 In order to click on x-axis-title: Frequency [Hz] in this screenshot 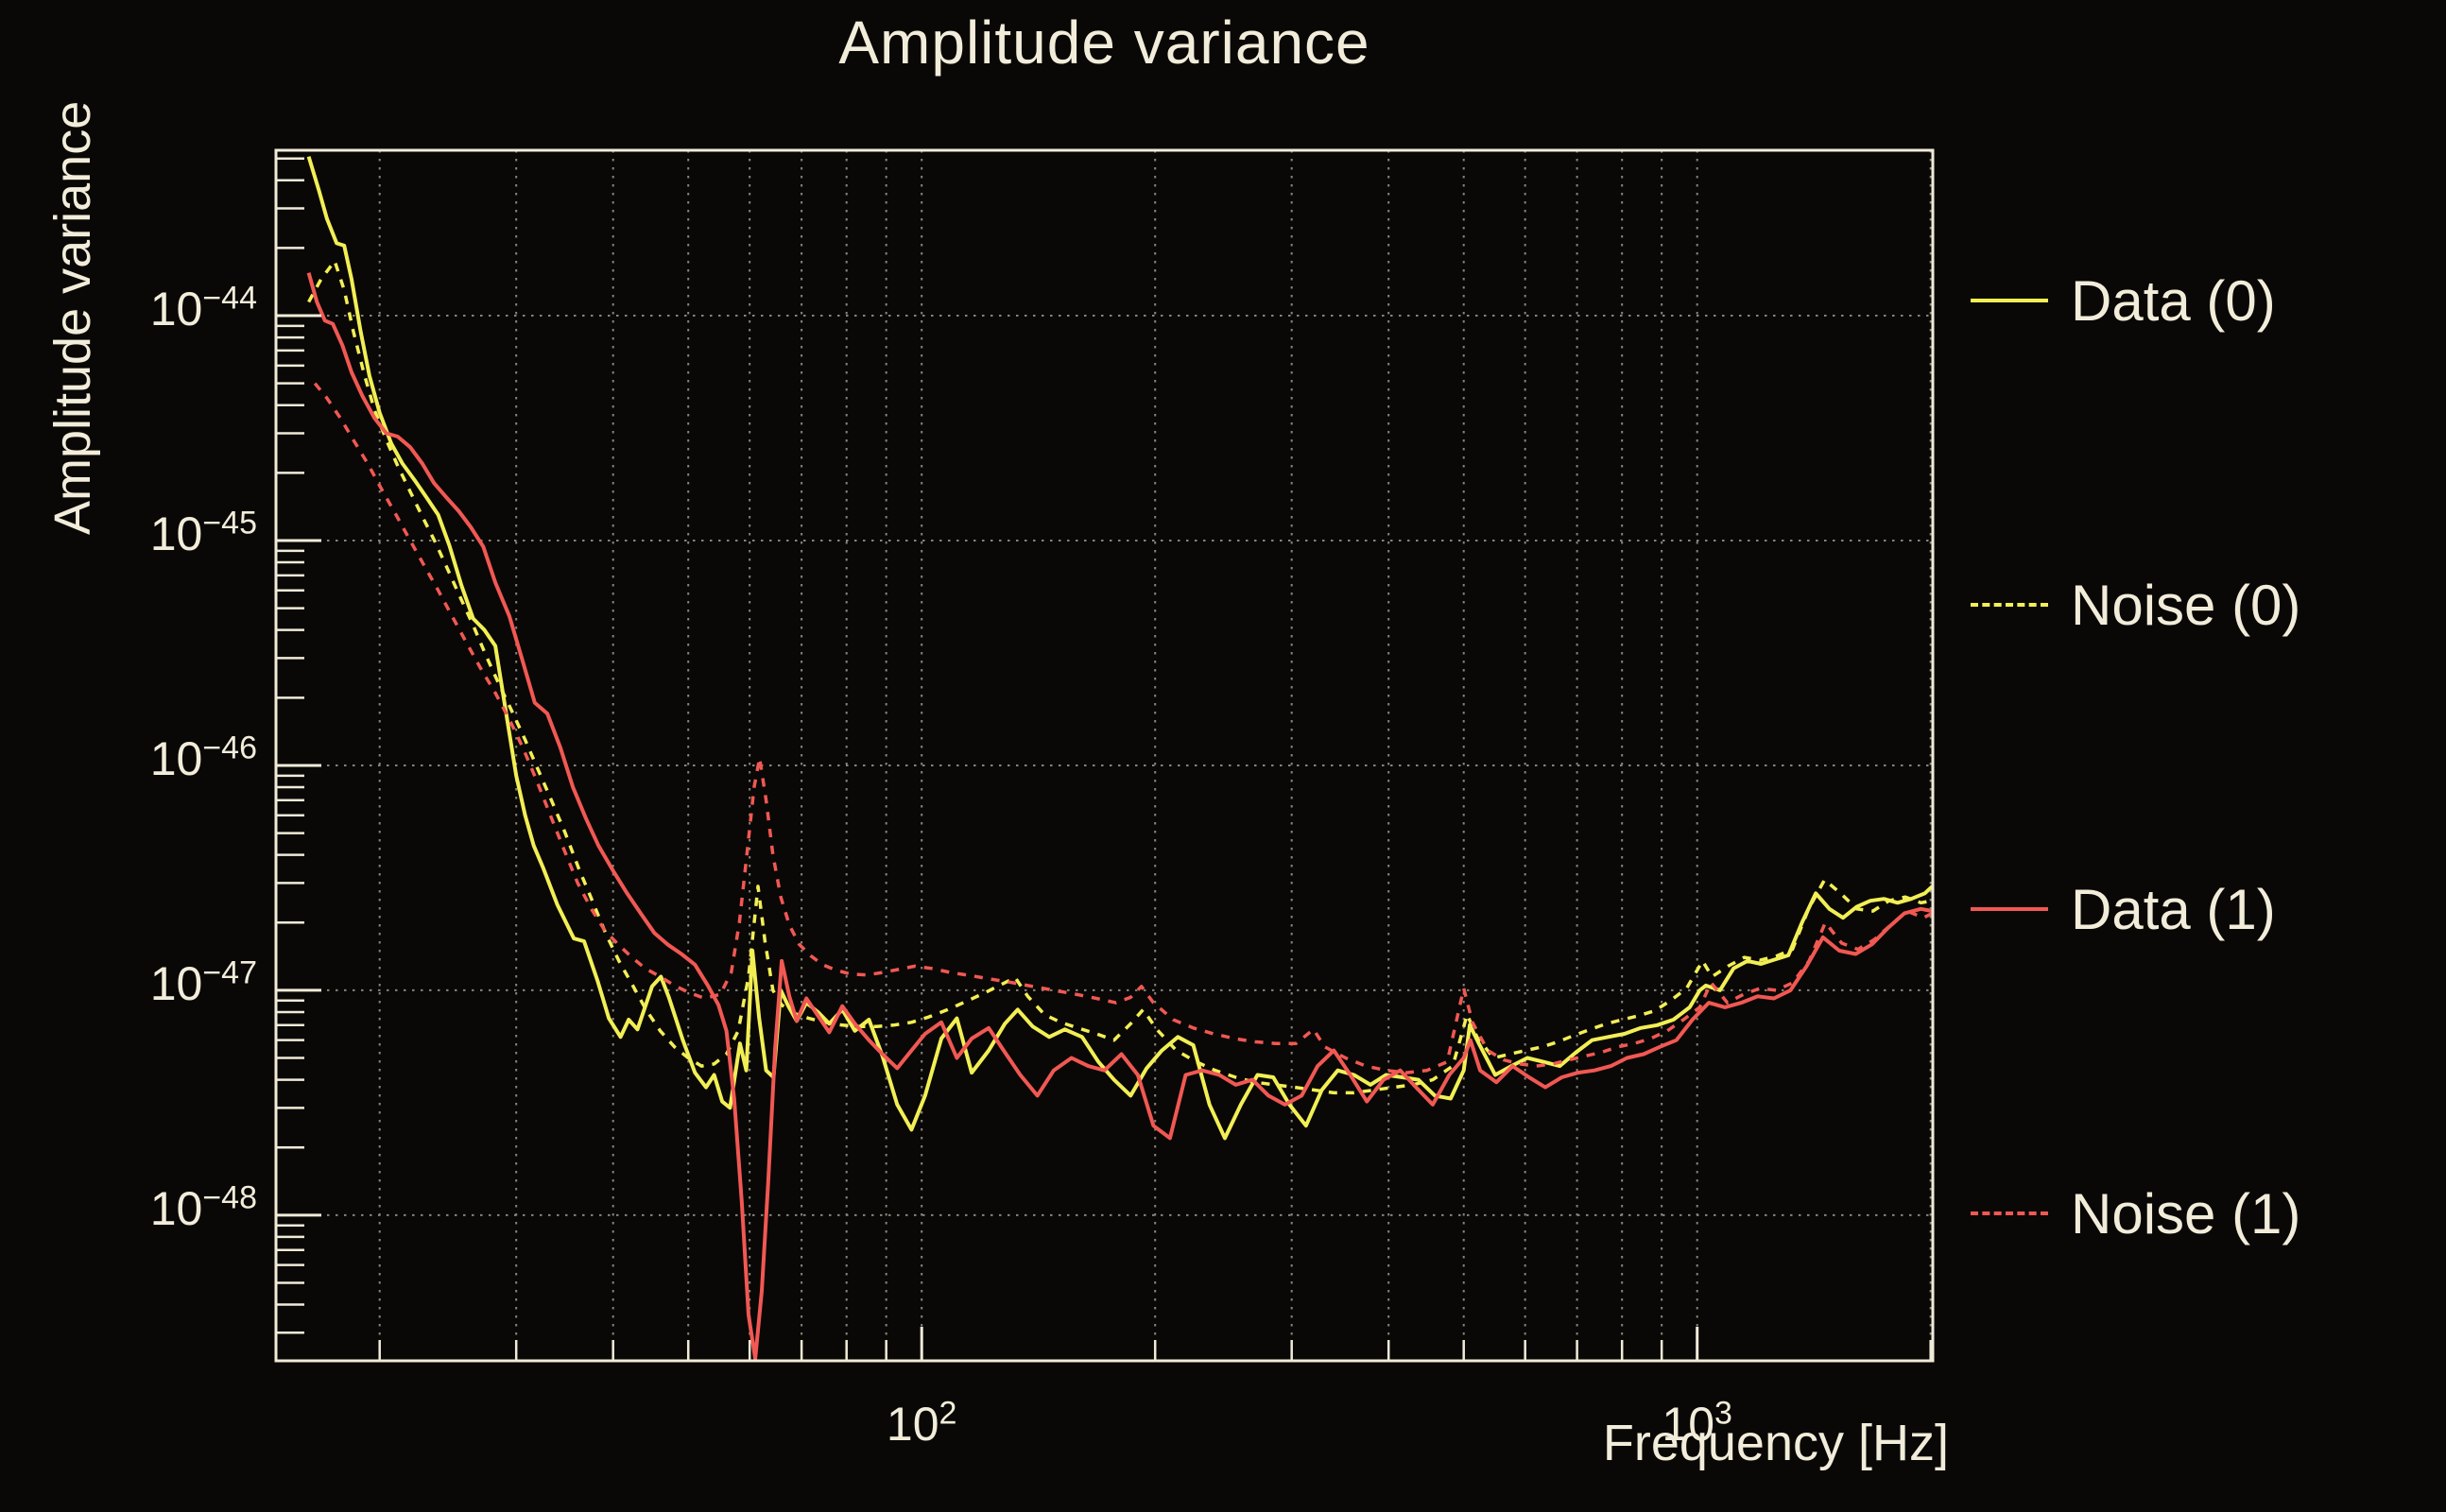, I will do `click(1776, 1443)`.